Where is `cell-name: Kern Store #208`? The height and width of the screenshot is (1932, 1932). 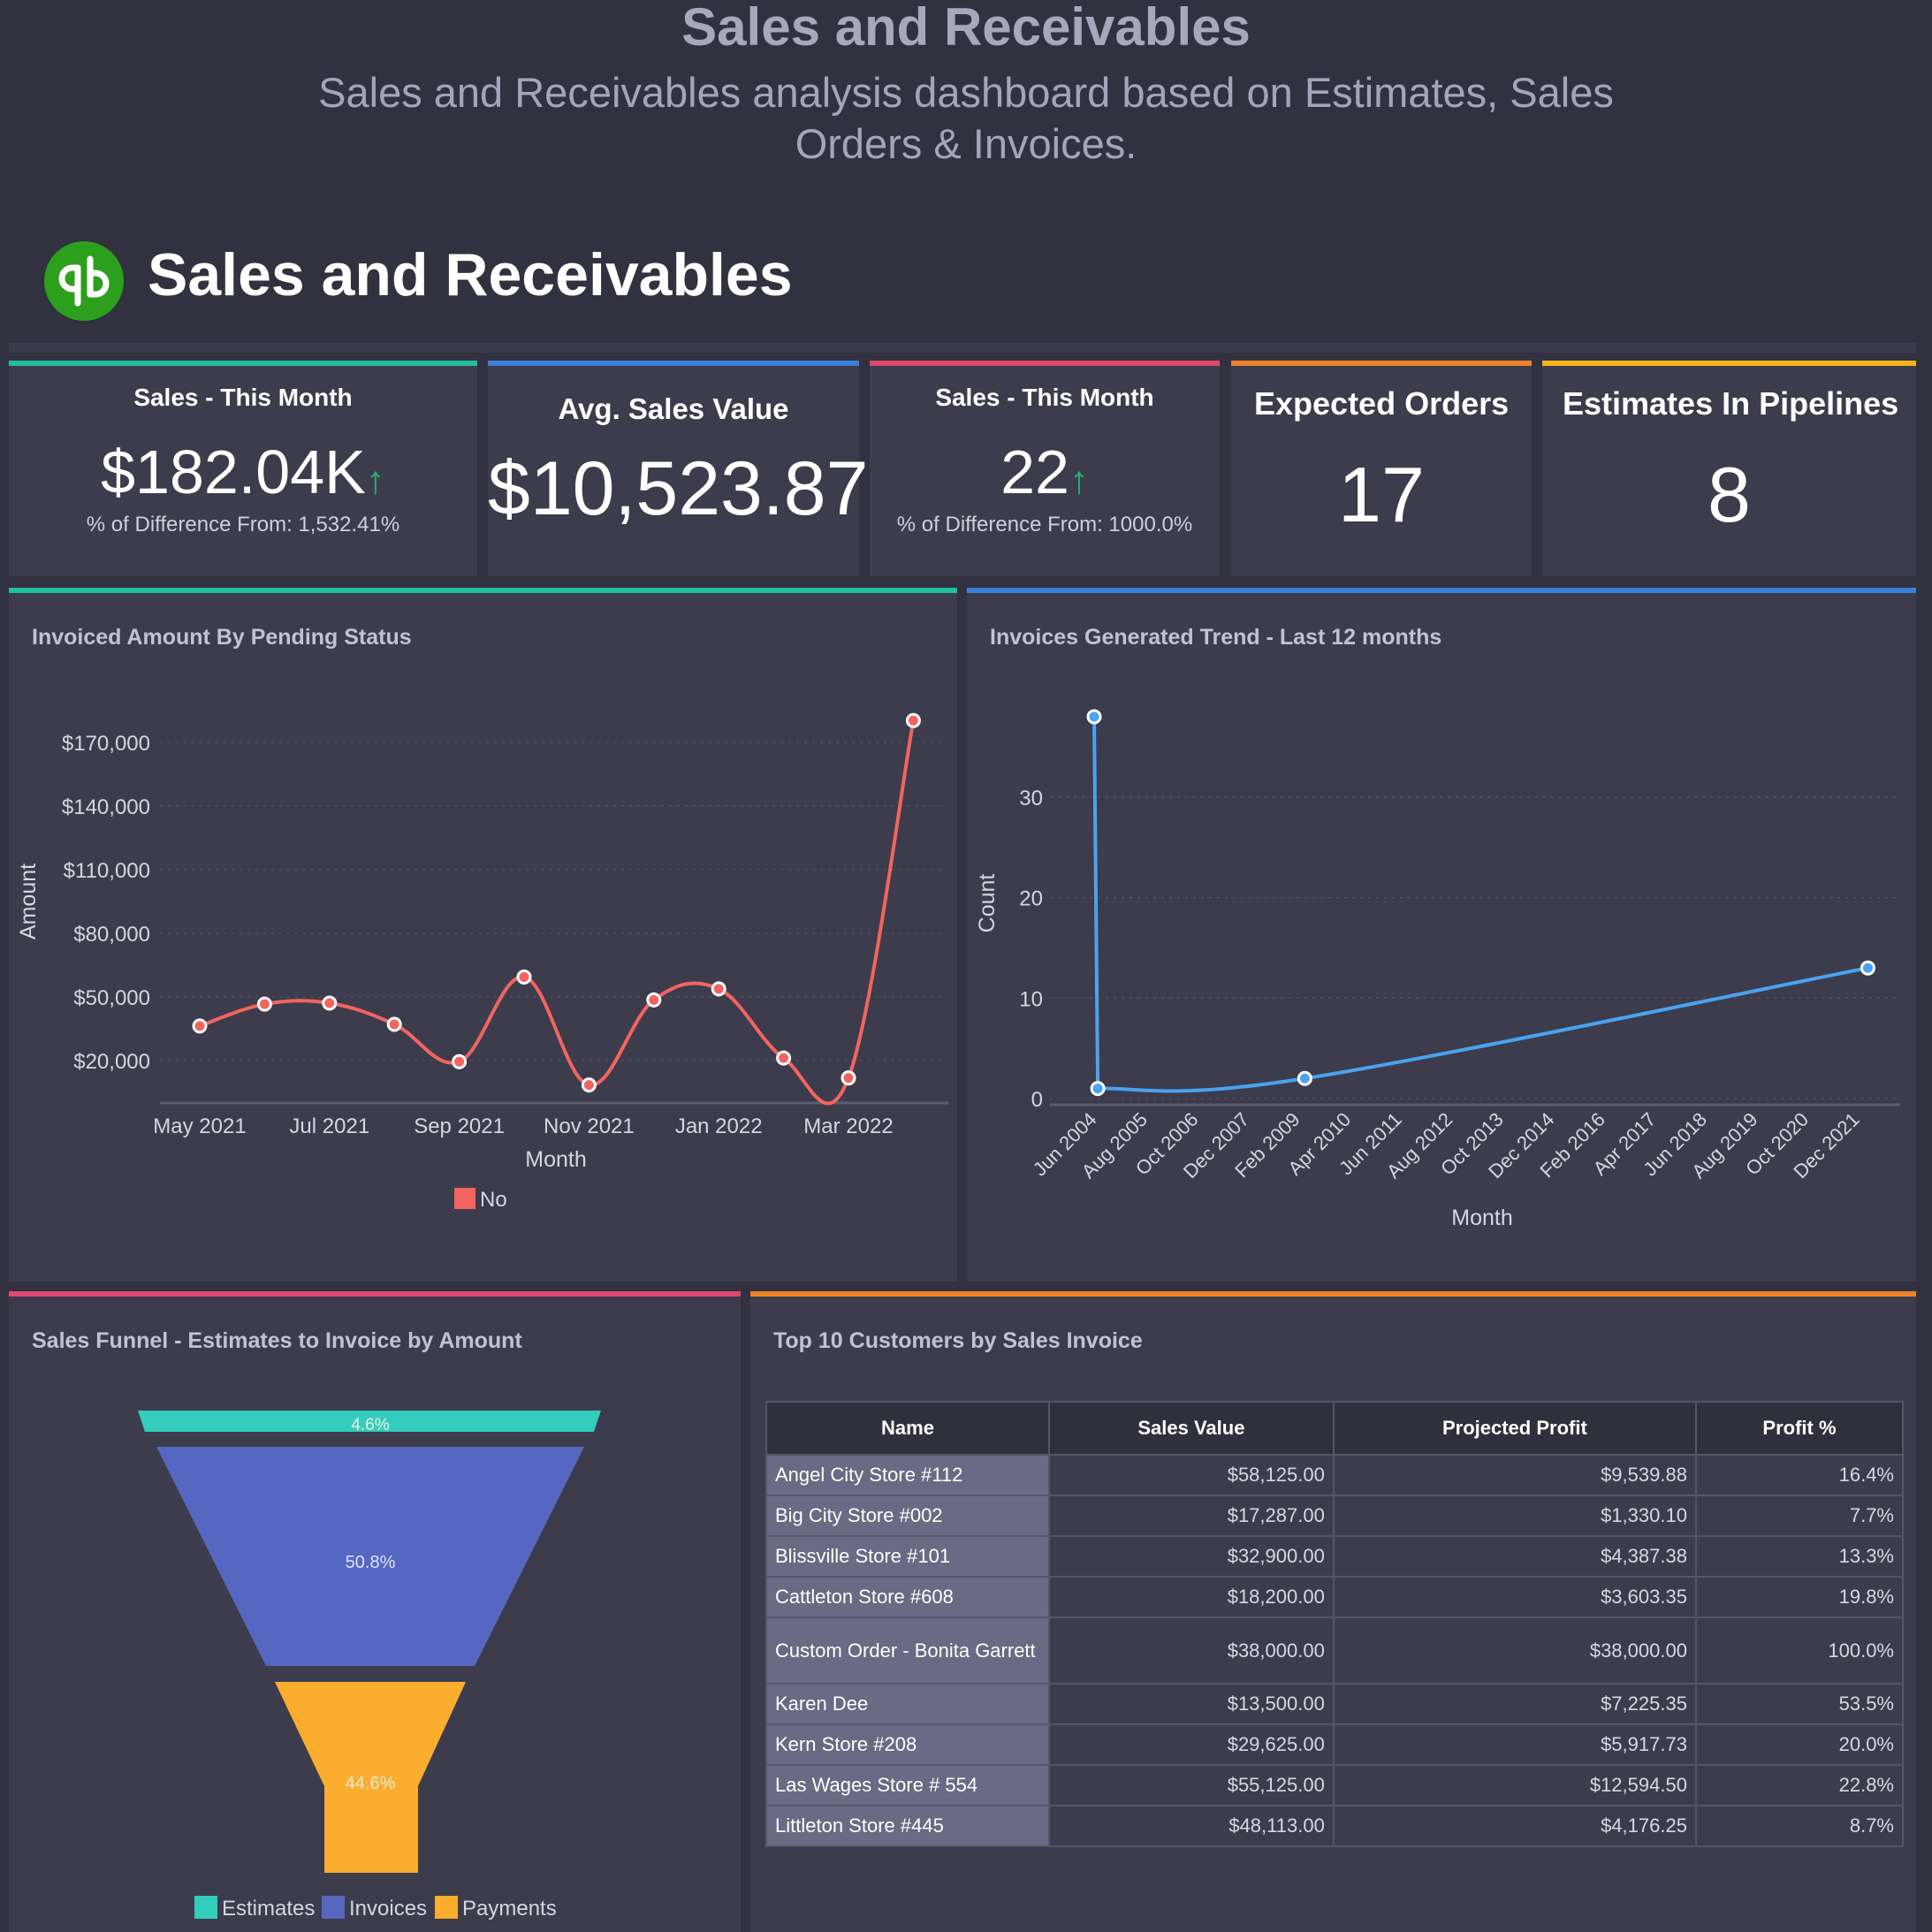
cell-name: Kern Store #208 is located at coordinates (907, 1744).